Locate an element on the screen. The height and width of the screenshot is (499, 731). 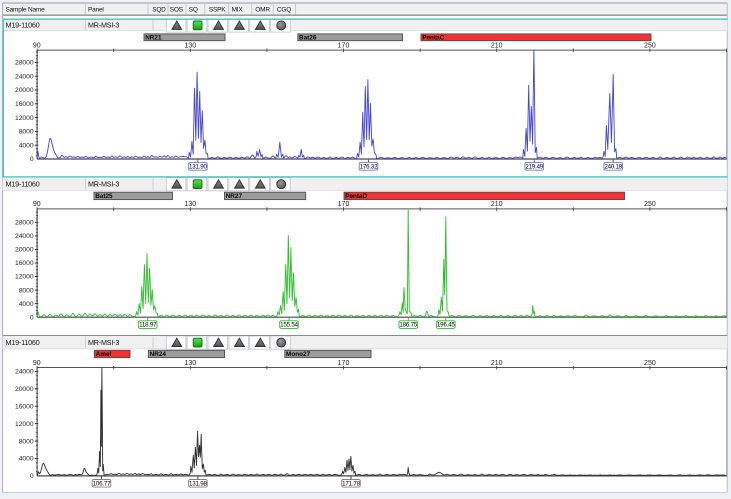
svg-text: PentaD is located at coordinates (356, 196).